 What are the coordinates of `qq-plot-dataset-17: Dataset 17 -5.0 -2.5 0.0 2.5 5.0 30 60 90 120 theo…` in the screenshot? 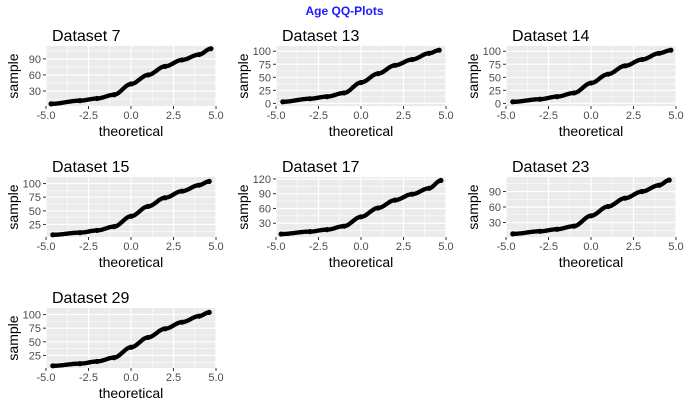 It's located at (344, 214).